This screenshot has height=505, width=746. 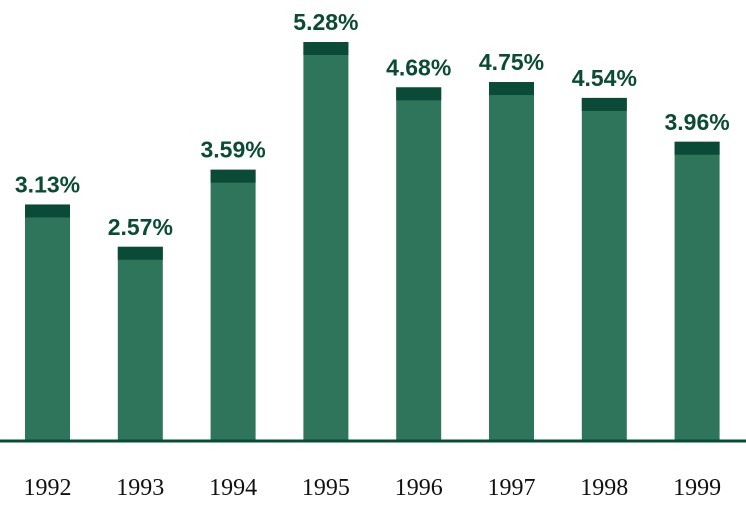 What do you see at coordinates (233, 488) in the screenshot?
I see `x-tick-label-1994: 1994` at bounding box center [233, 488].